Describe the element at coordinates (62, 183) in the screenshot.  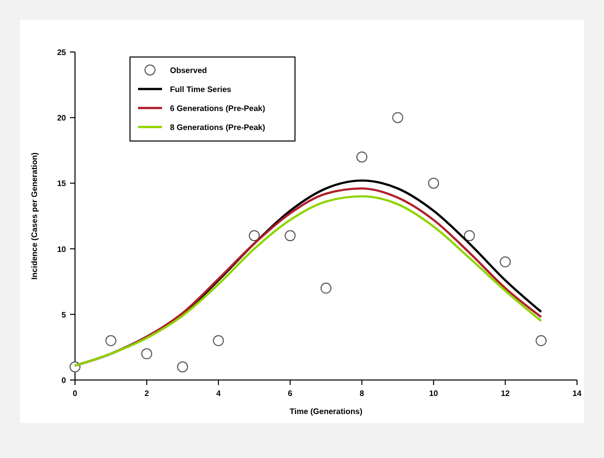
I see `y-tick-label: 15` at that location.